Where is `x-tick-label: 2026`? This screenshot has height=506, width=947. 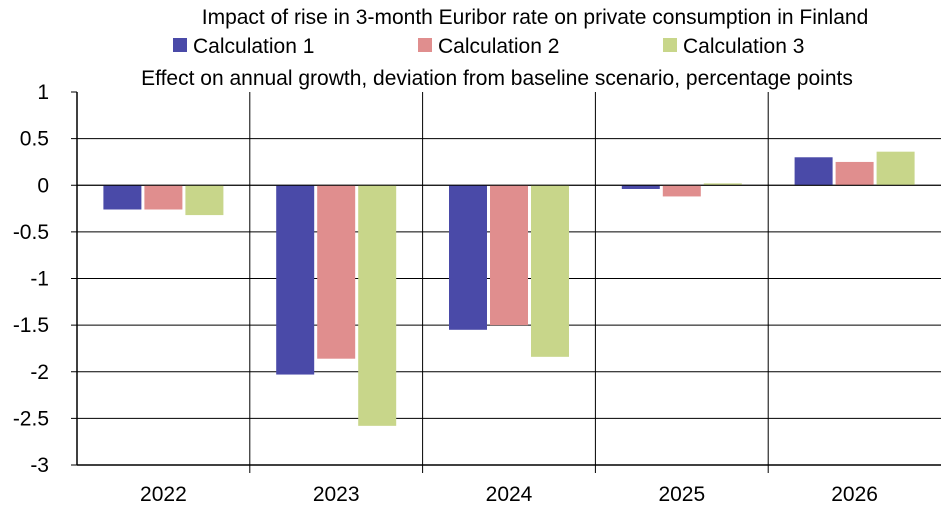
x-tick-label: 2026 is located at coordinates (854, 494).